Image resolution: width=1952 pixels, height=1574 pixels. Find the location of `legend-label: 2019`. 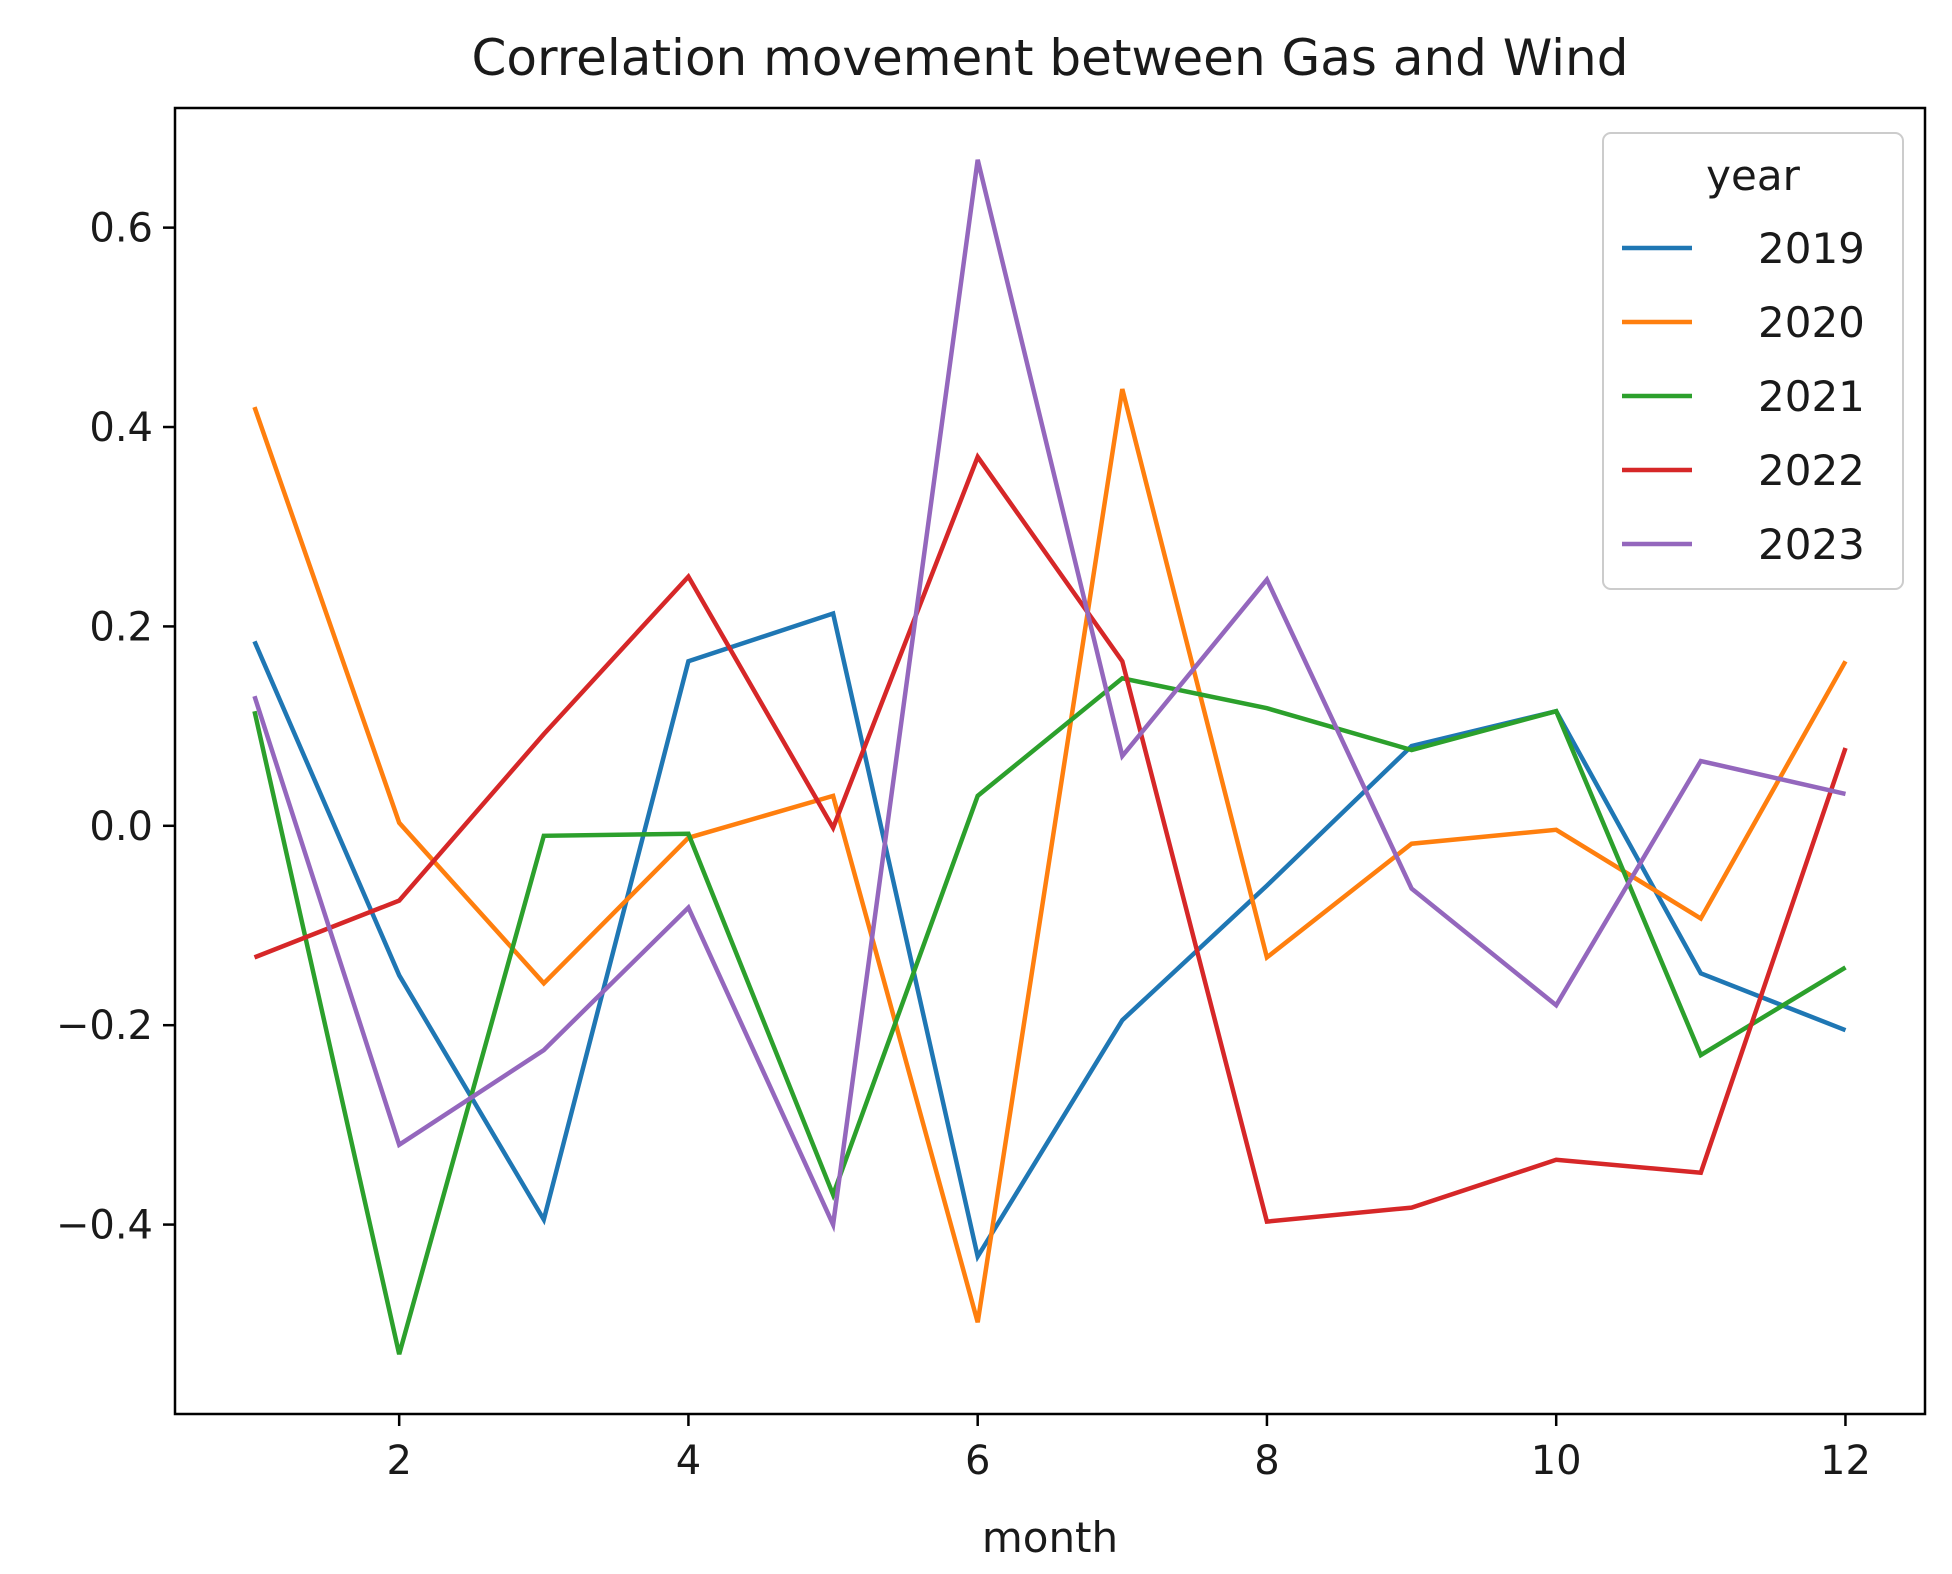

legend-label: 2019 is located at coordinates (1811, 248).